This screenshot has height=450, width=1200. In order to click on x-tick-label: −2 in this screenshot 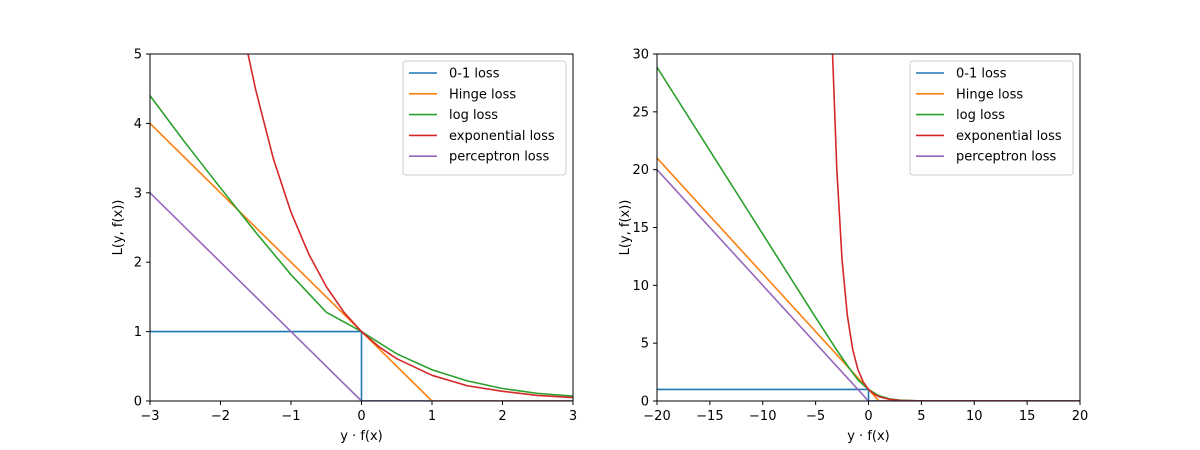, I will do `click(220, 416)`.